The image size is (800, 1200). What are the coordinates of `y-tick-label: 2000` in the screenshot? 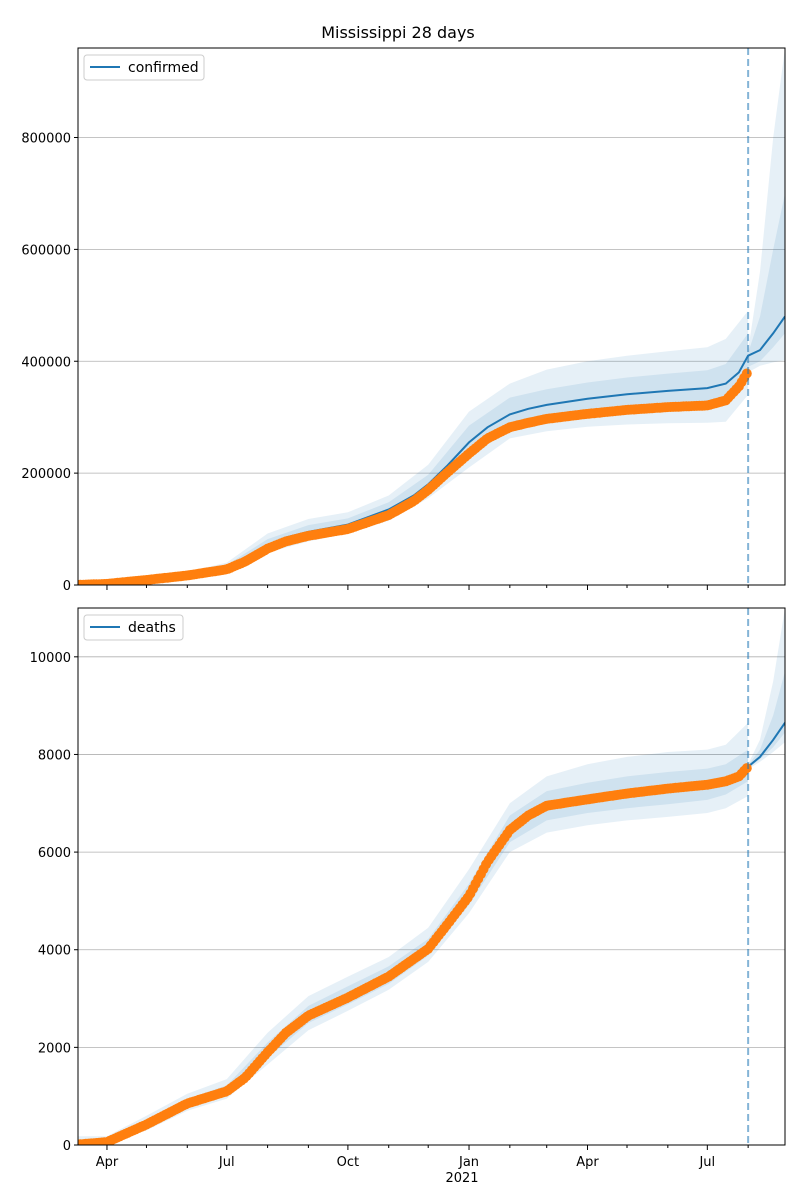 It's located at (54, 1048).